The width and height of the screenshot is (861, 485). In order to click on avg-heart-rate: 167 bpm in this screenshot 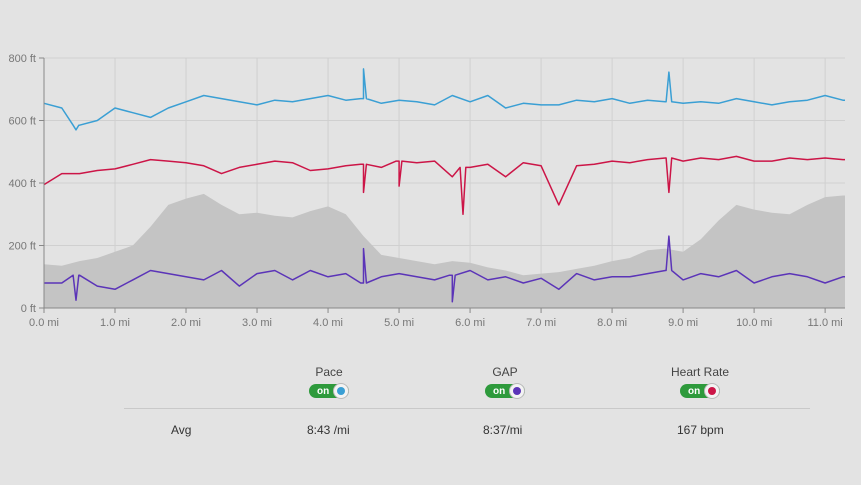, I will do `click(700, 430)`.